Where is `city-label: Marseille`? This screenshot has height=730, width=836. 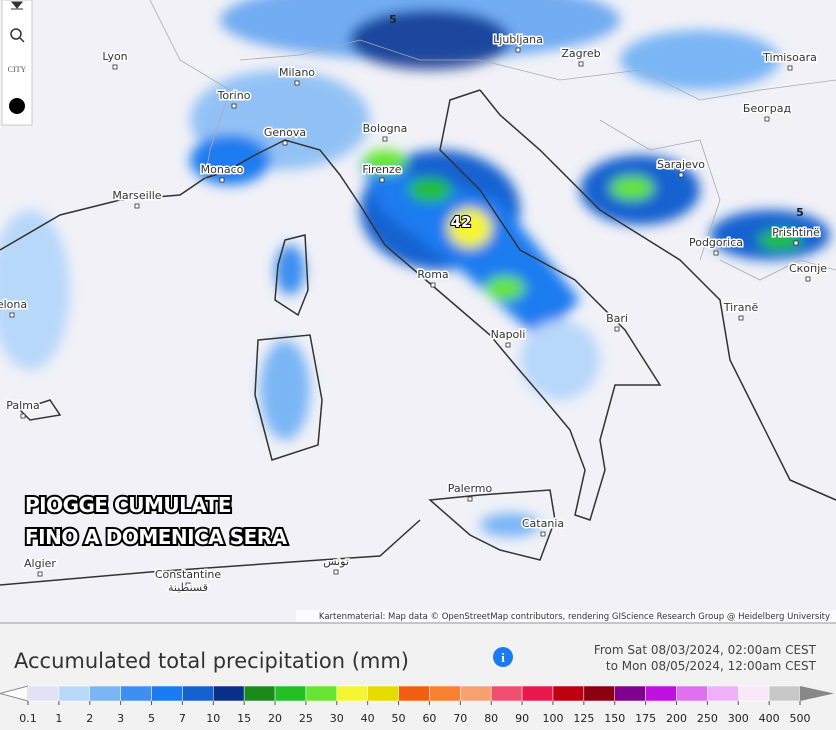 city-label: Marseille is located at coordinates (136, 195).